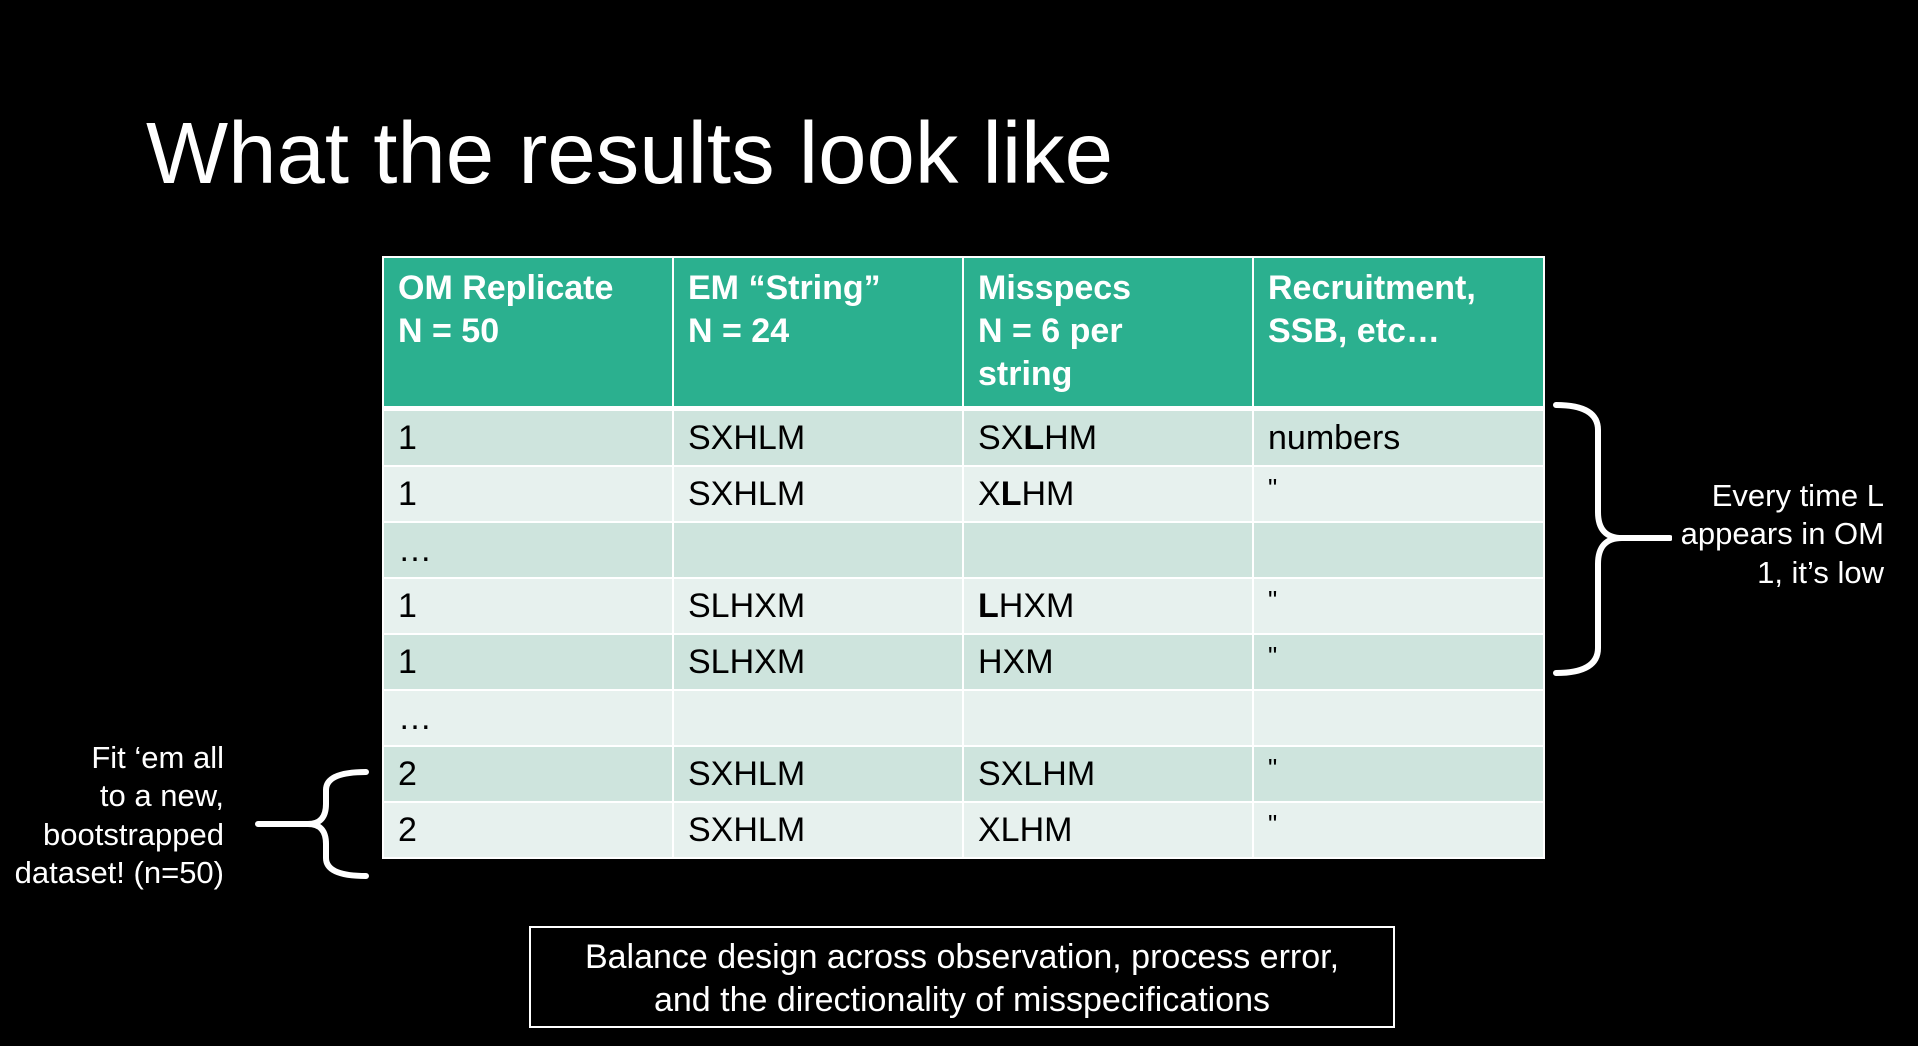  I want to click on note-every-time-l: Every time L appears in OM 1, it’s low, so click(1752, 534).